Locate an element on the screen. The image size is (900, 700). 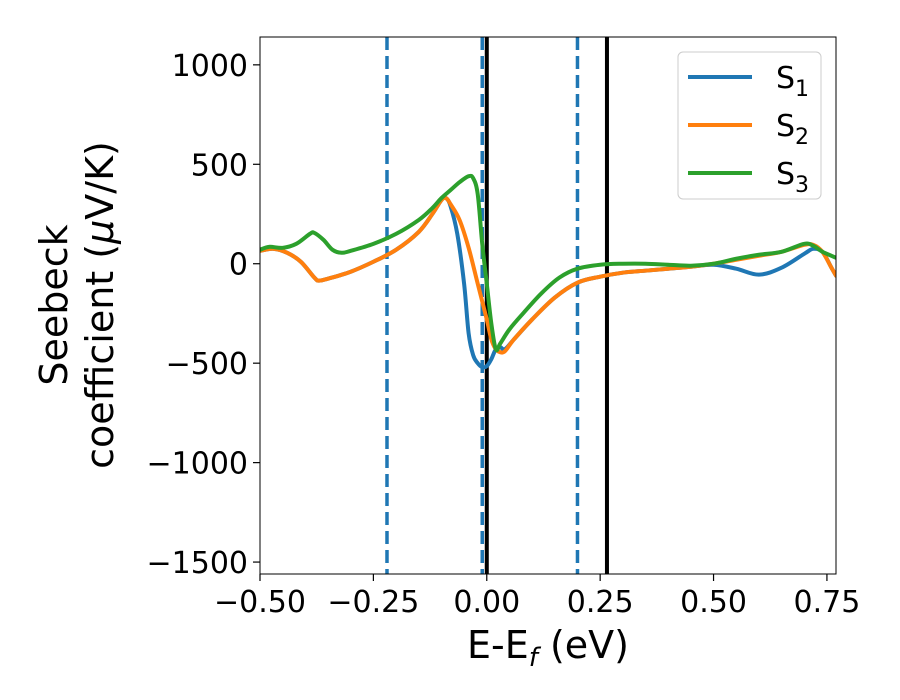
x-tick-label: 0.50 is located at coordinates (713, 602).